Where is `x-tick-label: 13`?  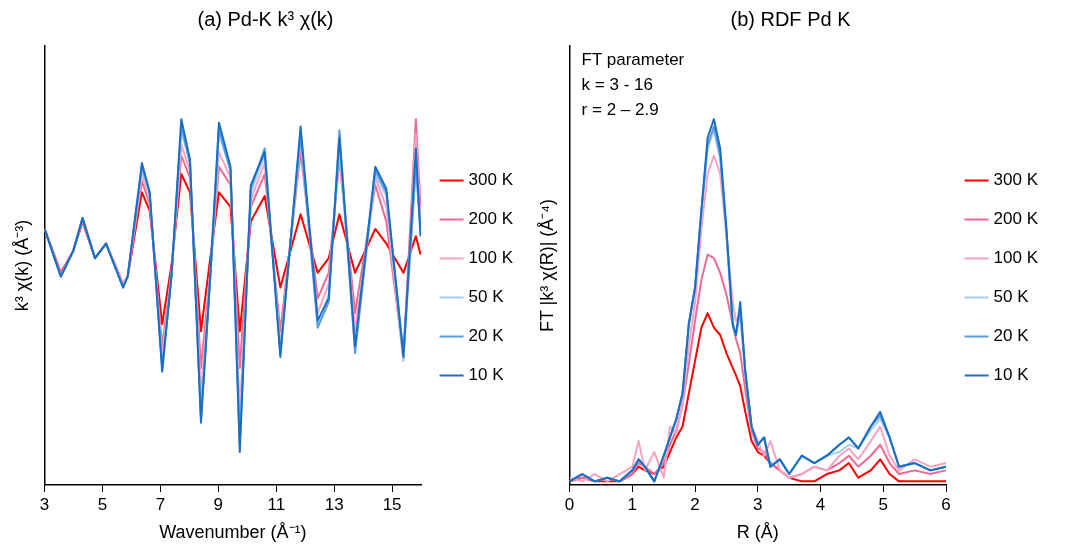 x-tick-label: 13 is located at coordinates (334, 504).